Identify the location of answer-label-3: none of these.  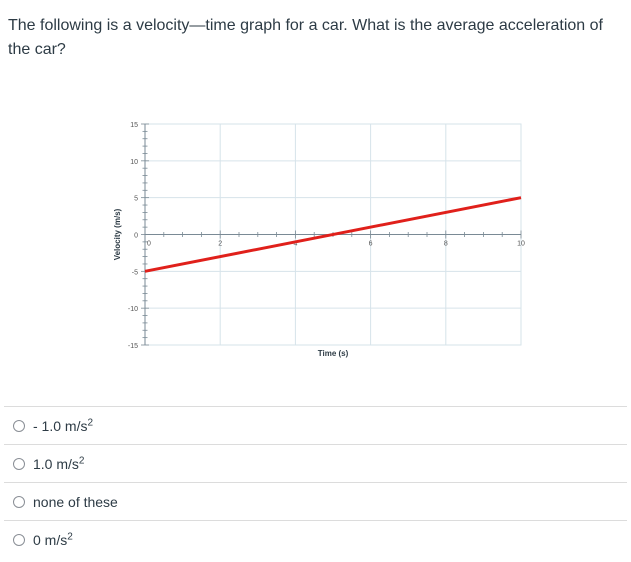
(75, 502).